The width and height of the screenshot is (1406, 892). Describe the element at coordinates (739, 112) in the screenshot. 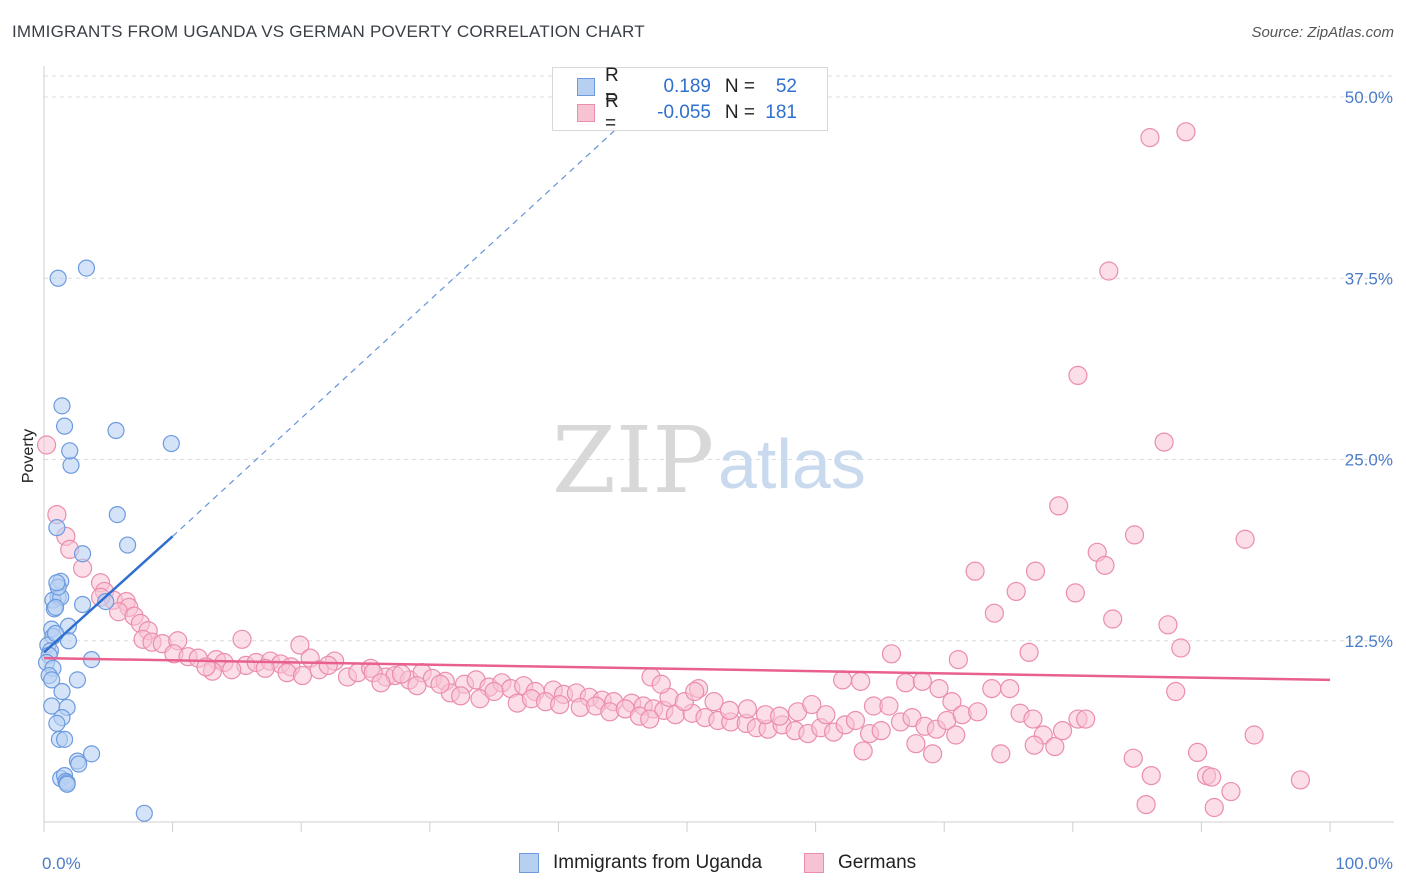

I see `legend-n-label: N =` at that location.